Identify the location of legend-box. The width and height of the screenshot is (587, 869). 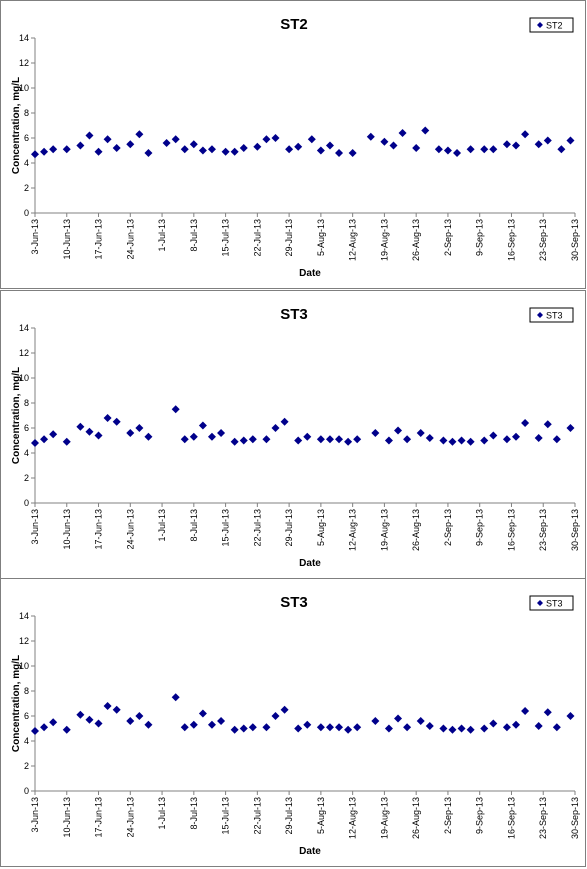
(551, 25).